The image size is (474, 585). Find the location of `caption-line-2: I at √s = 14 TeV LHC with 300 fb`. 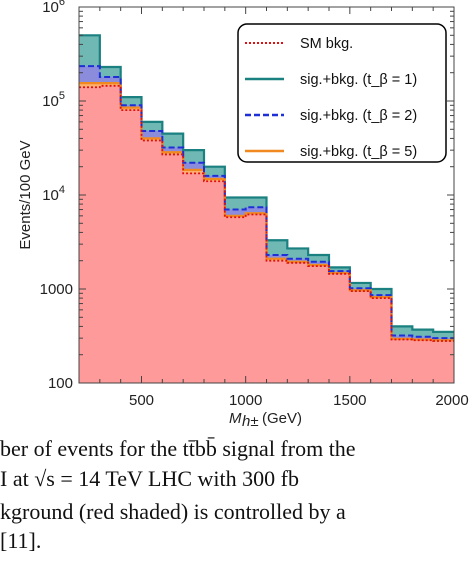

caption-line-2: I at √s = 14 TeV LHC with 300 fb is located at coordinates (149, 478).